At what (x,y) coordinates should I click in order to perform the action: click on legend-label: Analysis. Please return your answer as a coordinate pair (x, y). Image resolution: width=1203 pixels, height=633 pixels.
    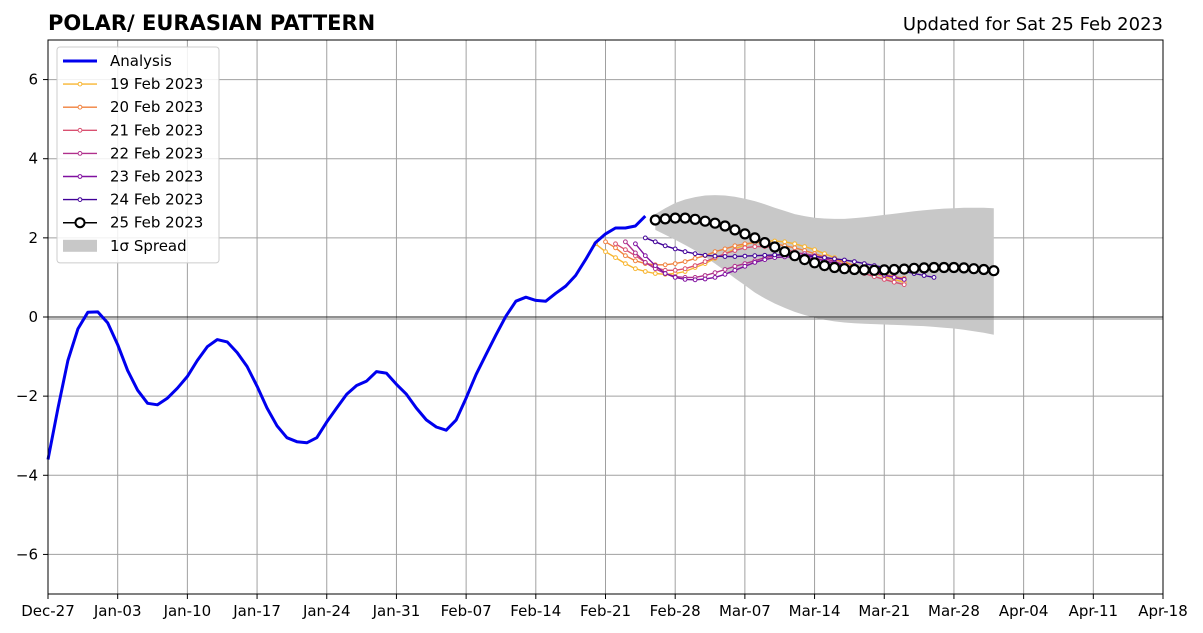
    Looking at the image, I should click on (141, 61).